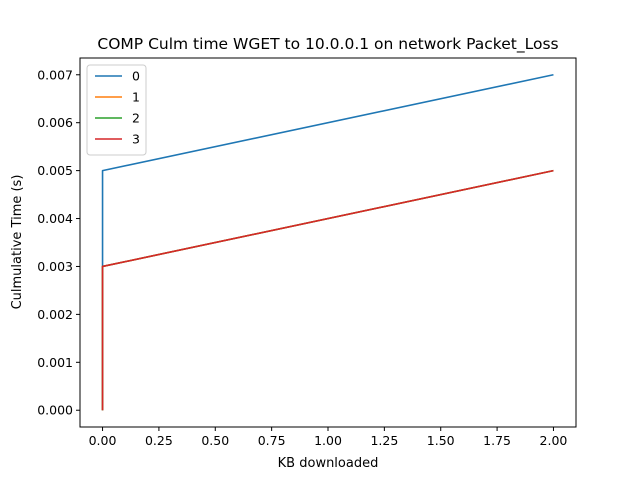 The width and height of the screenshot is (640, 480). What do you see at coordinates (55, 362) in the screenshot?
I see `y-tick-label: 0.001` at bounding box center [55, 362].